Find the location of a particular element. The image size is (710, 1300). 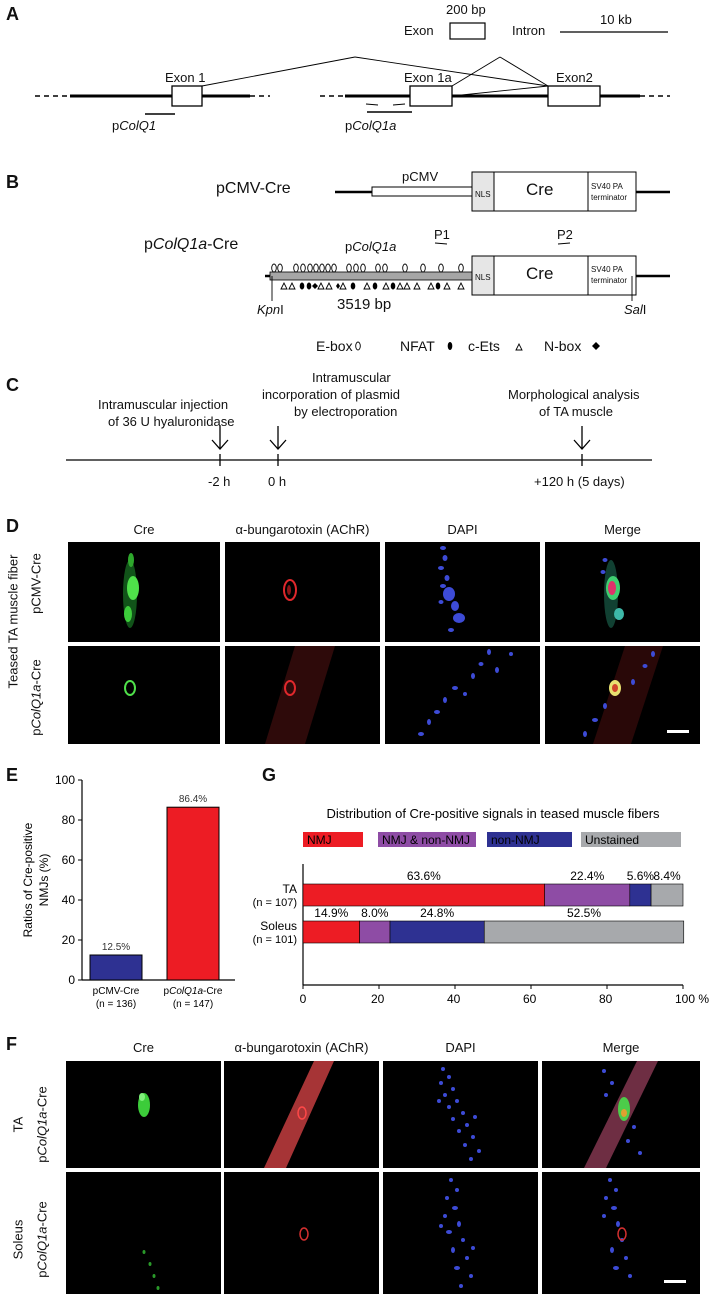

time-minus2h: -2 h is located at coordinates (219, 481).